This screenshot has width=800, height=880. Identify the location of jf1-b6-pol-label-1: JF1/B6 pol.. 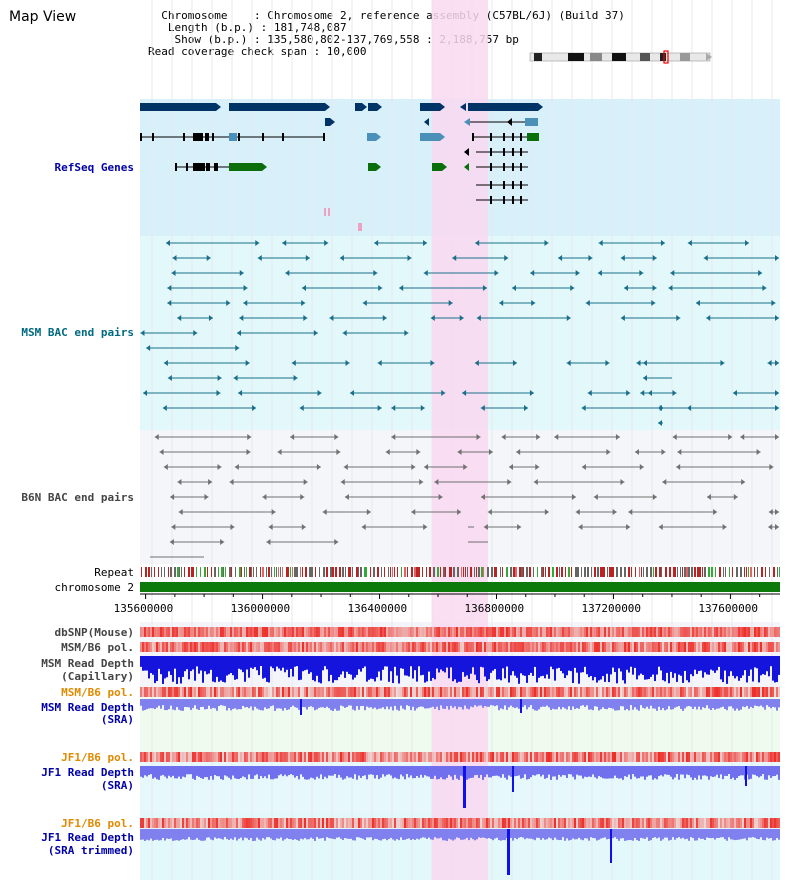
(97, 757).